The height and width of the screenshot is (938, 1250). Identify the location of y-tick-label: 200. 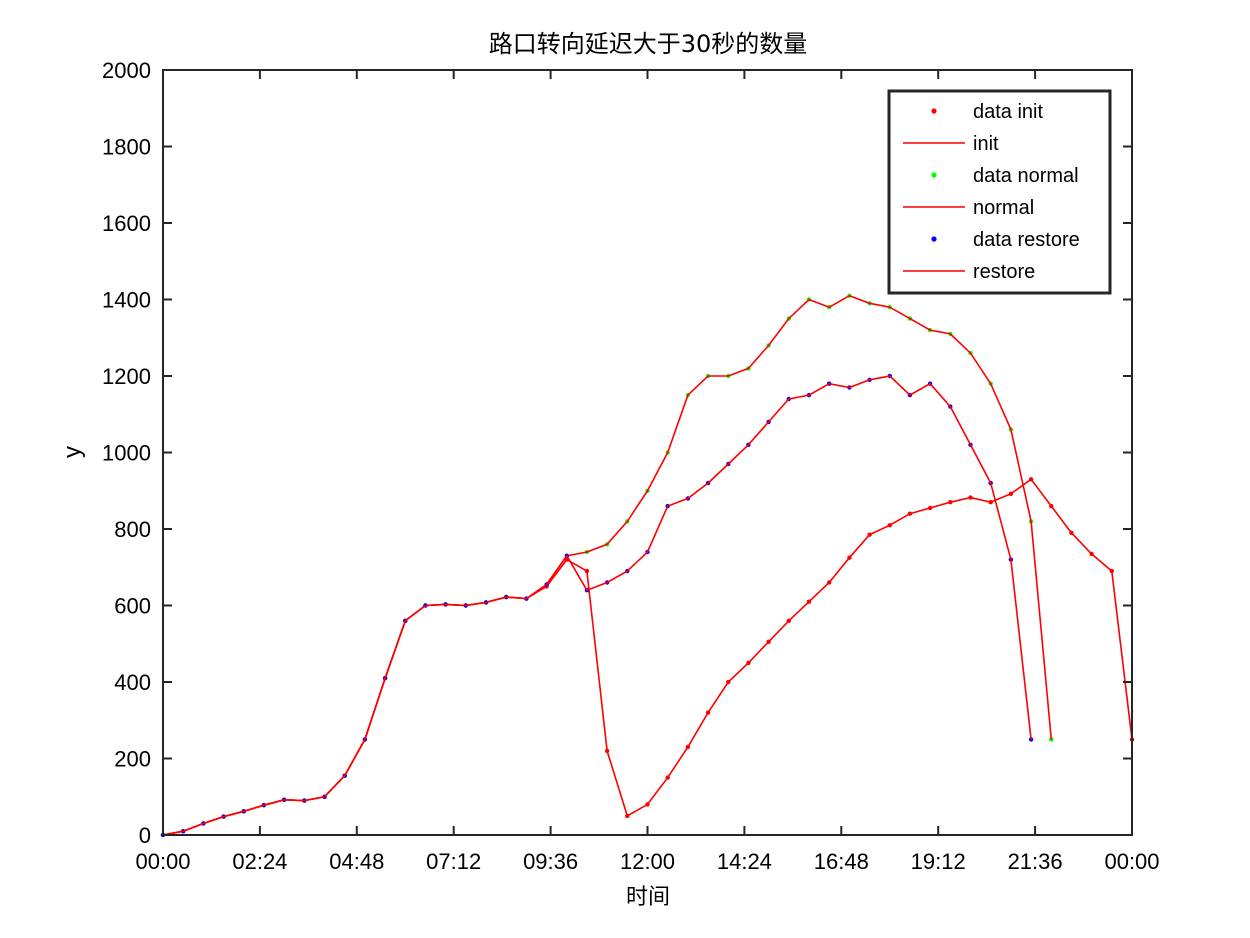
(132, 759).